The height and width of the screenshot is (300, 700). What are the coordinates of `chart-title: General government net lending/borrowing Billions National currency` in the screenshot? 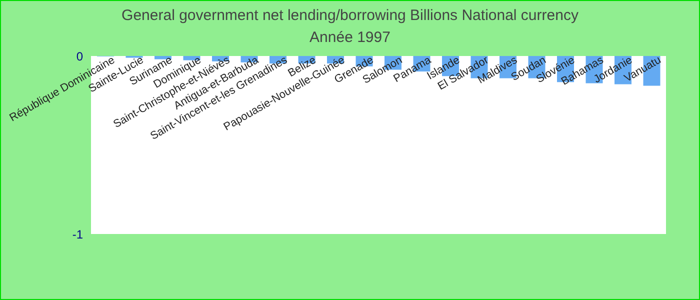 It's located at (350, 16).